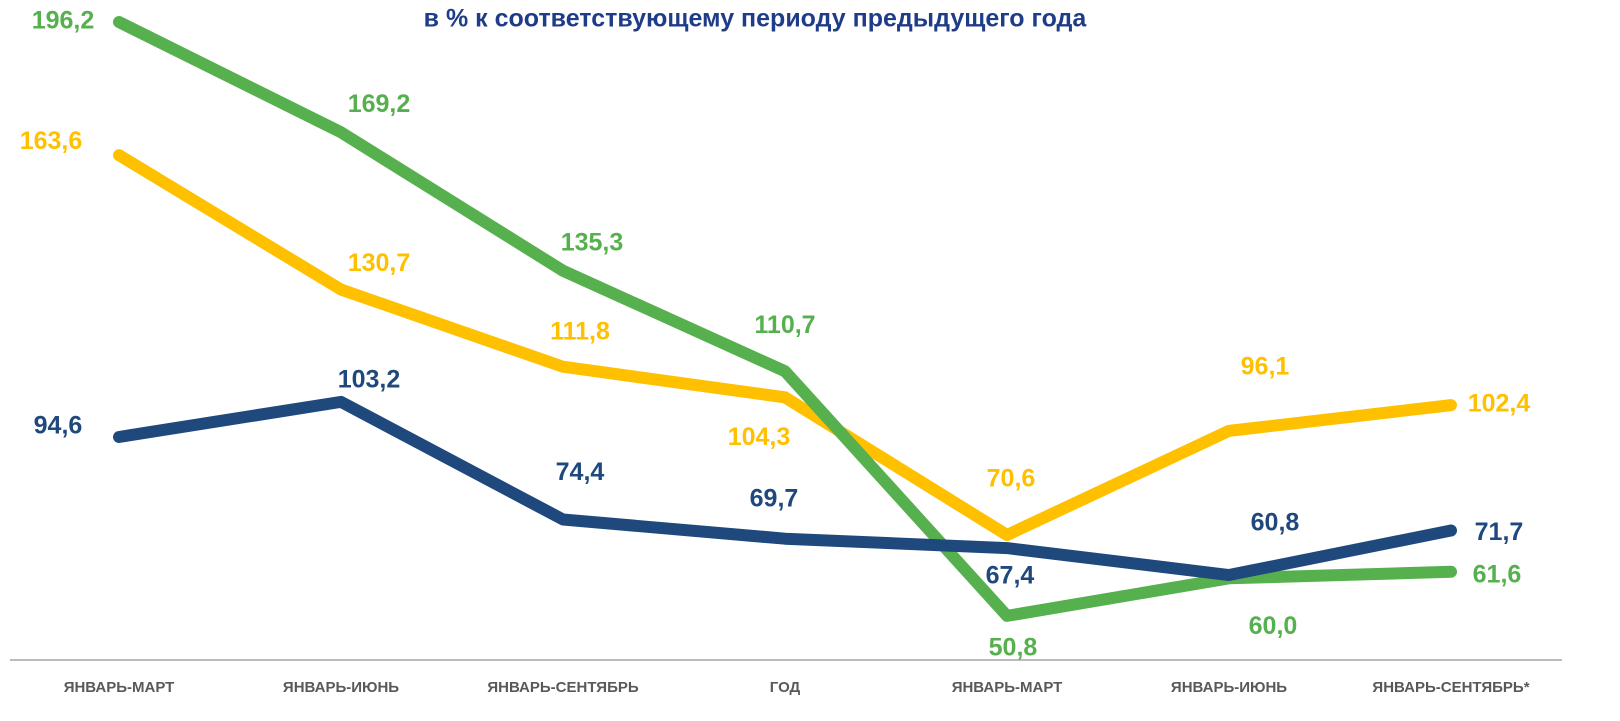 This screenshot has height=721, width=1620. Describe the element at coordinates (379, 104) in the screenshot. I see `data-label: 169,2` at that location.